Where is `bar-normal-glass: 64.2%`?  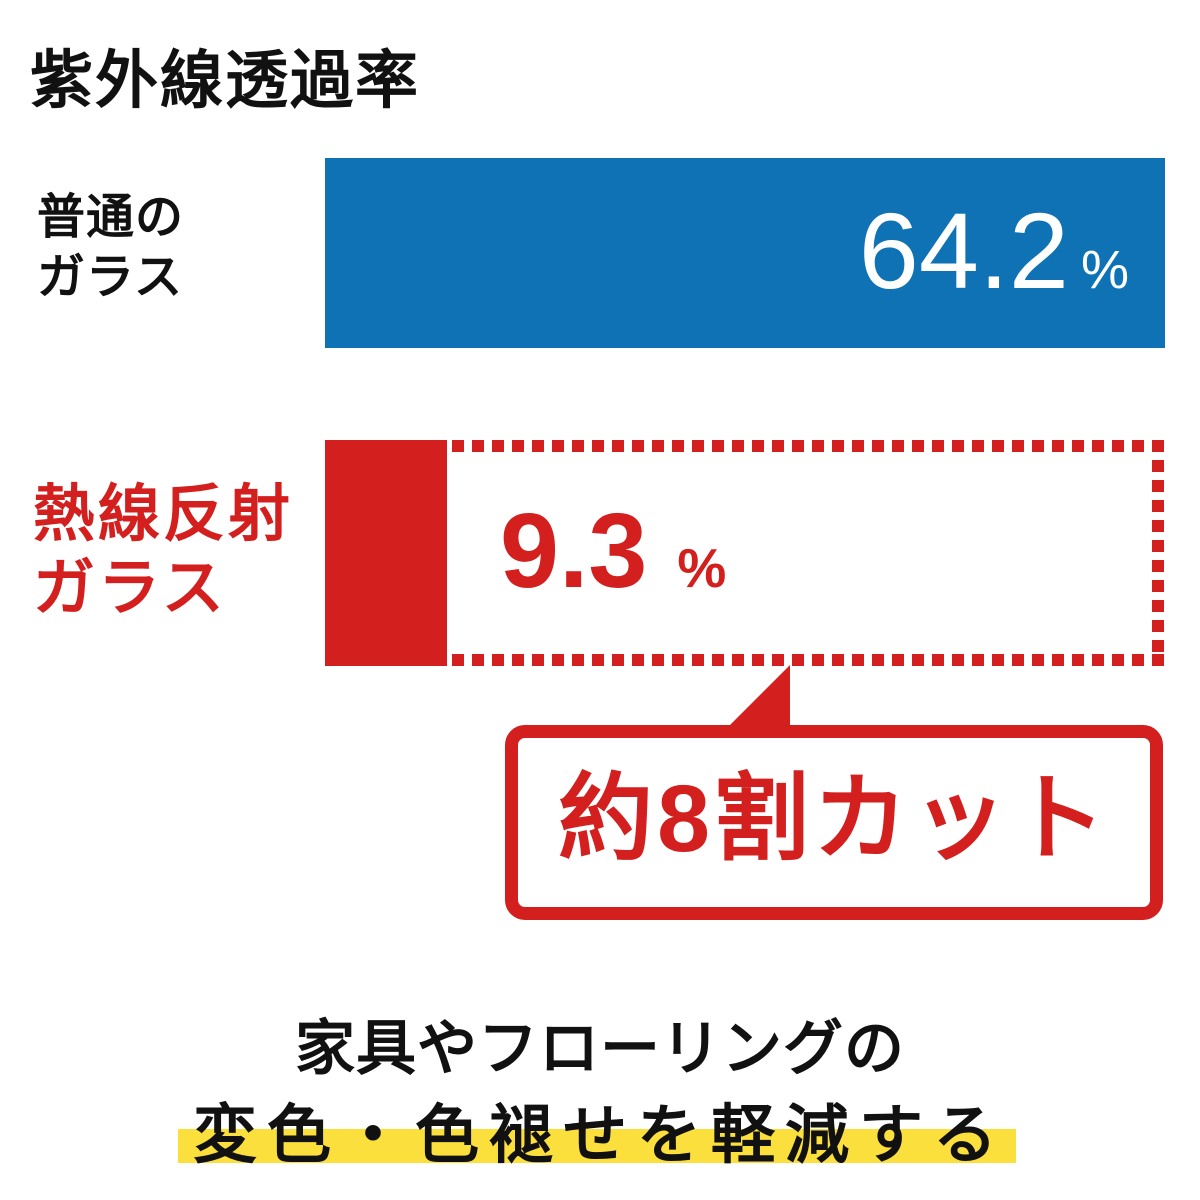 bar-normal-glass: 64.2% is located at coordinates (745, 253).